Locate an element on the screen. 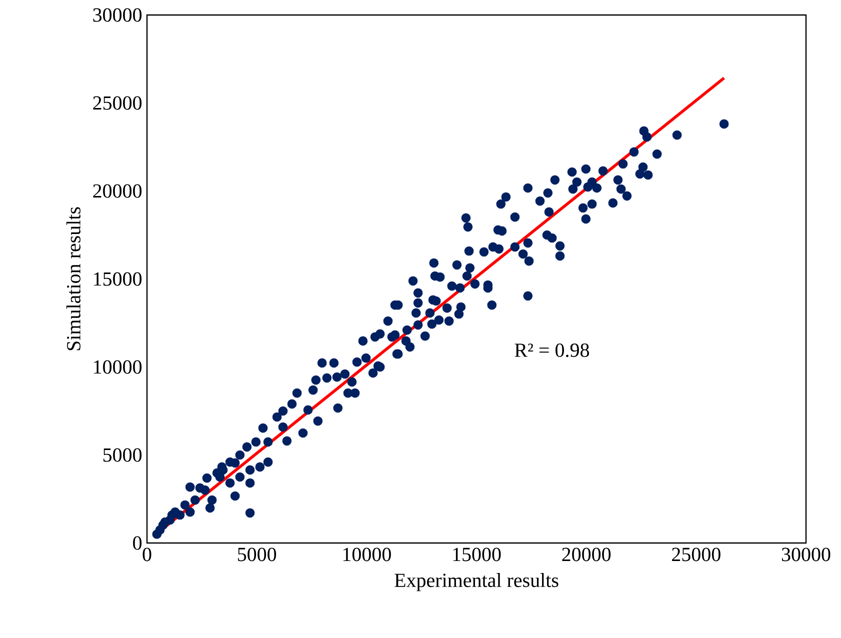  y-tick-label: 5000 is located at coordinates (122, 455).